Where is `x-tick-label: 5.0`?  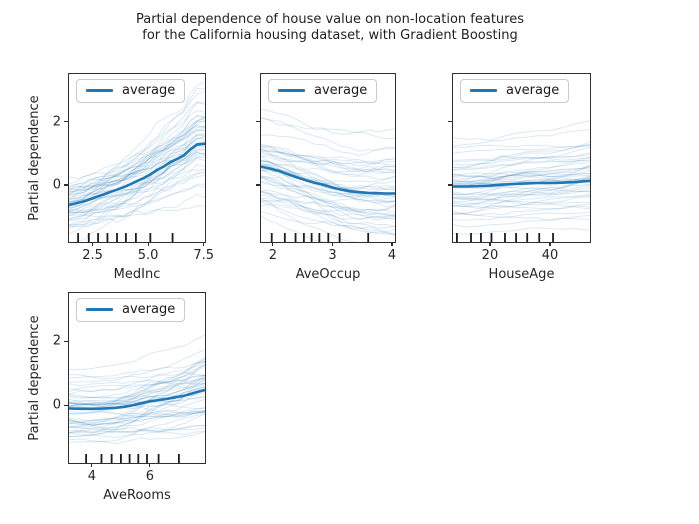 x-tick-label: 5.0 is located at coordinates (148, 255).